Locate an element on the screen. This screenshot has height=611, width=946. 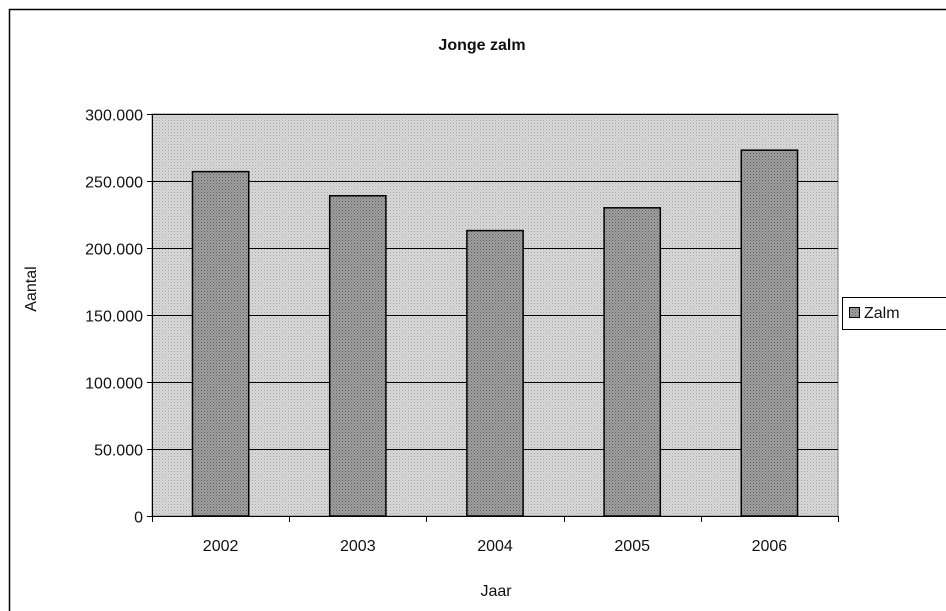
y-axis-label: Aantal is located at coordinates (31, 288).